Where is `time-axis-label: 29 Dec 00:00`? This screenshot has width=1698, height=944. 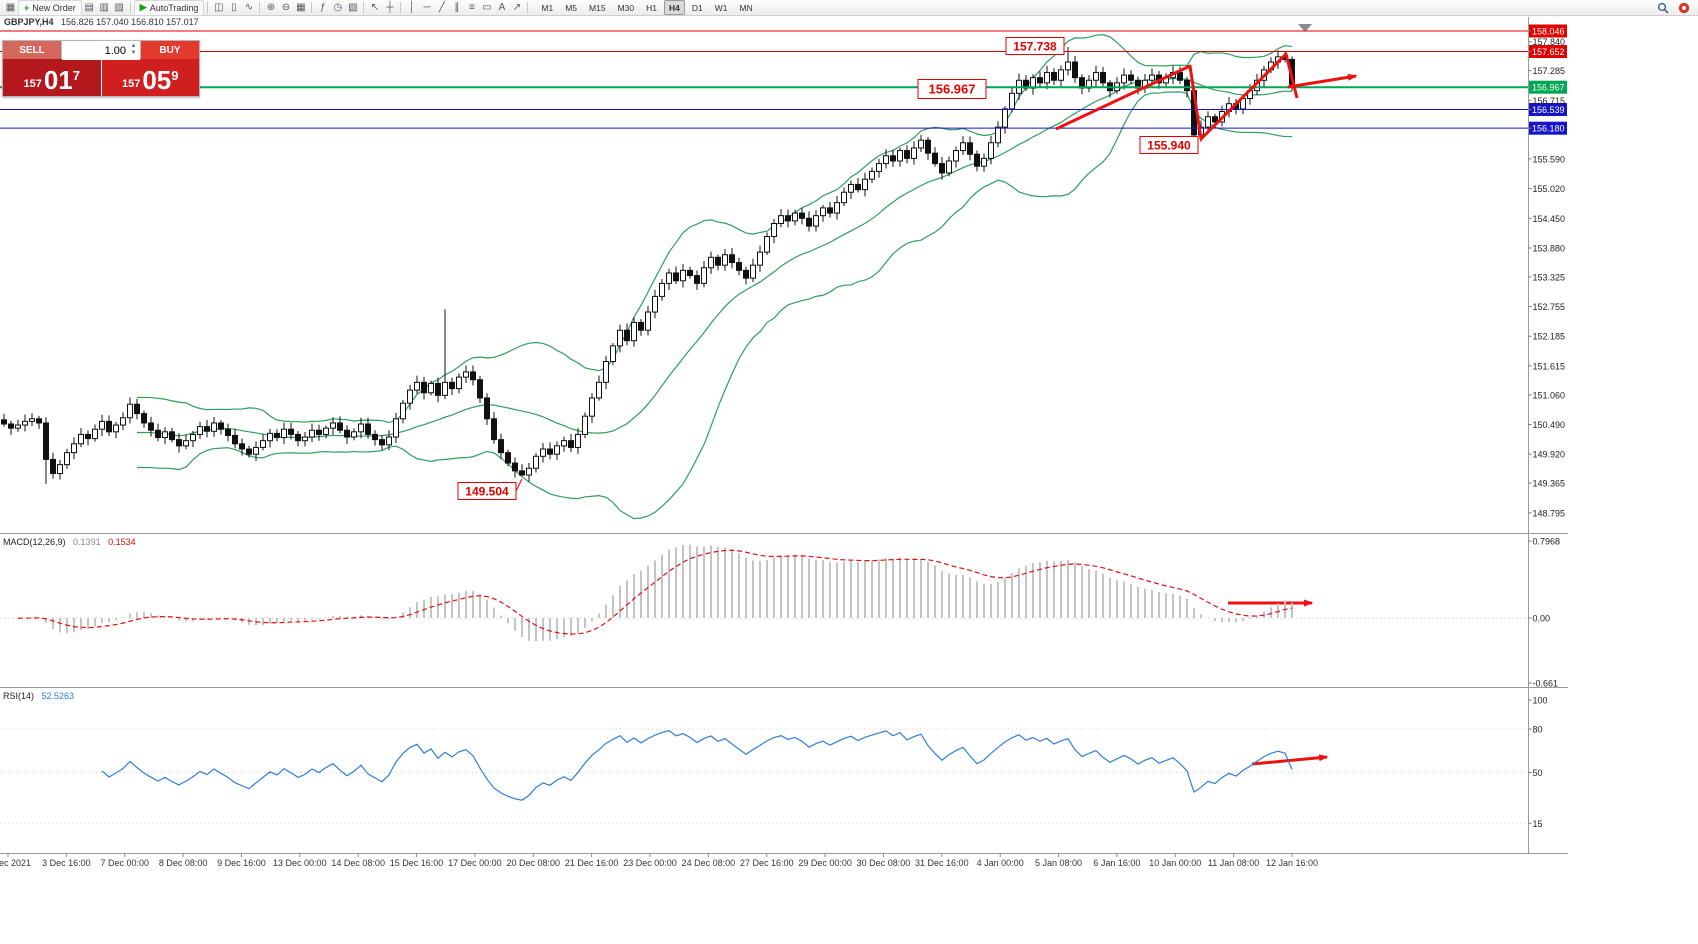
time-axis-label: 29 Dec 00:00 is located at coordinates (825, 863).